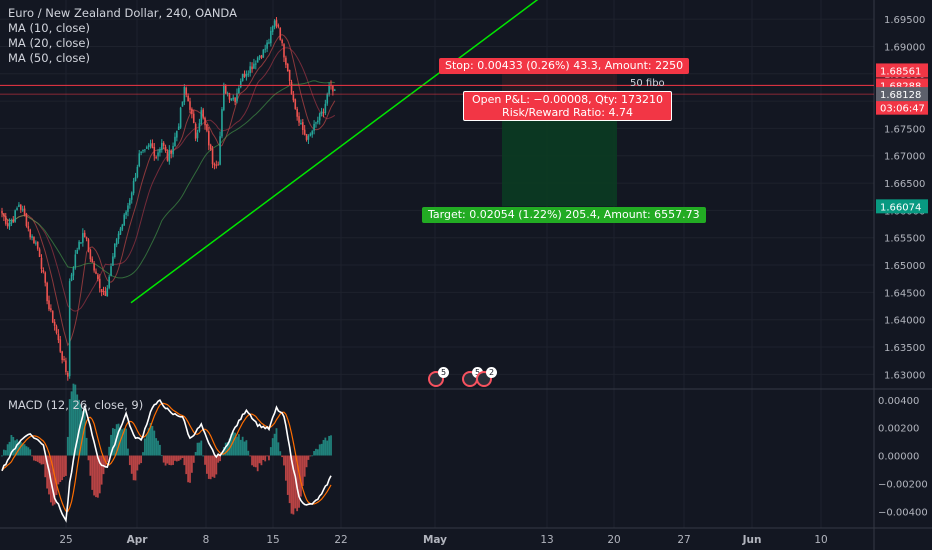  I want to click on macd-tick-label: 0.00000, so click(898, 457).